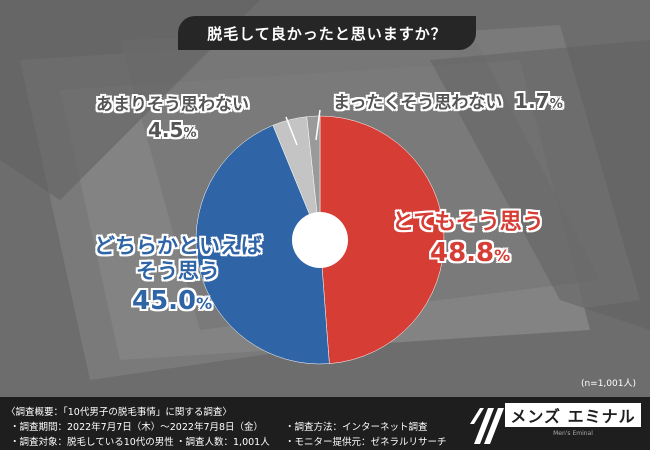 The width and height of the screenshot is (650, 450). What do you see at coordinates (356, 427) in the screenshot?
I see `footer-method: ・調査方法：インターネット調査` at bounding box center [356, 427].